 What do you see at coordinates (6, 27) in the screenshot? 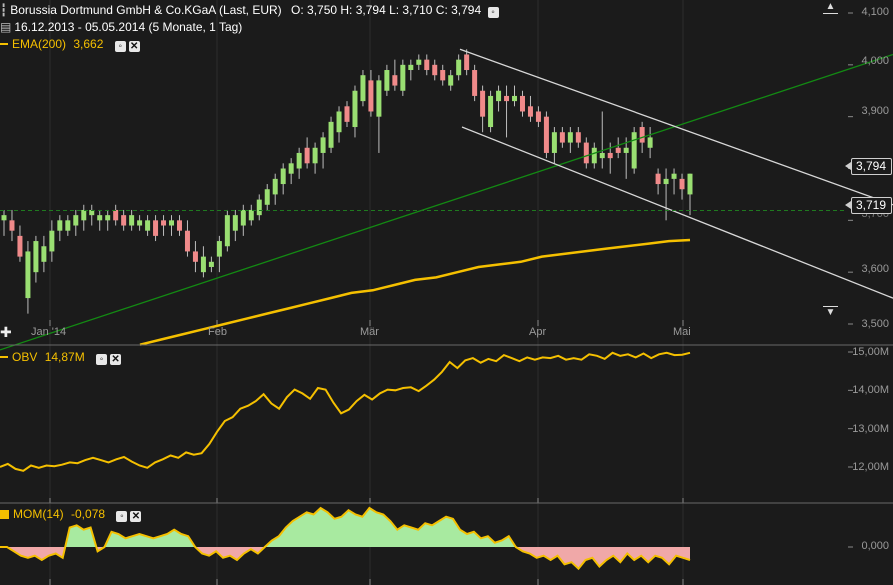
I see `calendar-icon: ▤` at bounding box center [6, 27].